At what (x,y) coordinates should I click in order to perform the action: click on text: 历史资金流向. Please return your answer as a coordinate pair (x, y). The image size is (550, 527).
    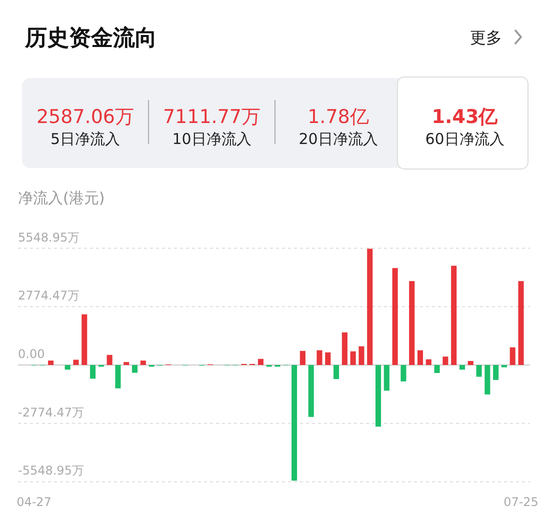
    Looking at the image, I should click on (90, 38).